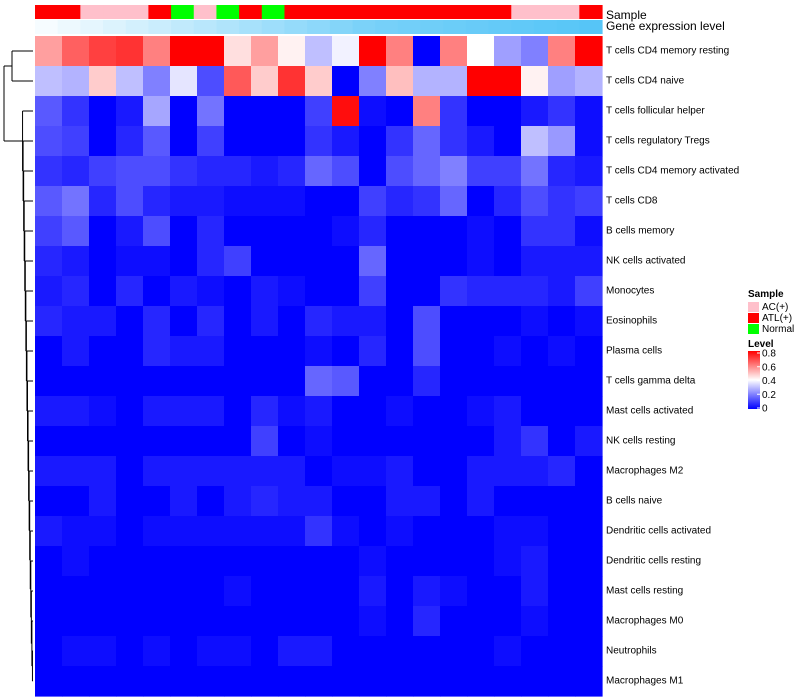 This screenshot has height=700, width=800. What do you see at coordinates (658, 531) in the screenshot?
I see `row-label: Dendritic cells activated` at bounding box center [658, 531].